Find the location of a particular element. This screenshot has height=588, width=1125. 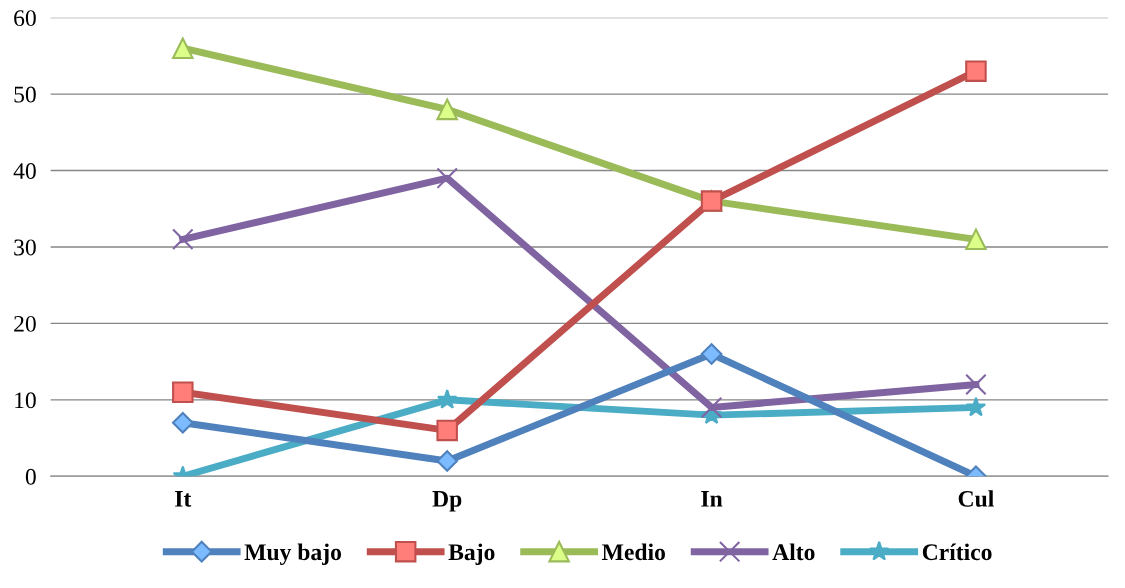

legend-label: Muy bajo is located at coordinates (293, 554).